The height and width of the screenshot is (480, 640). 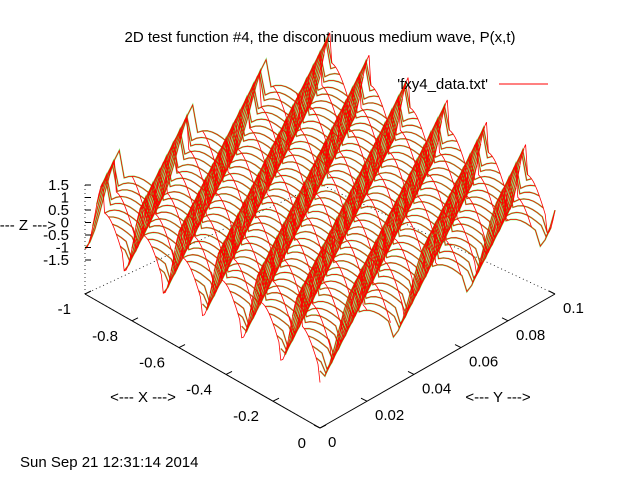 I want to click on x-tick-label: -0.2, so click(x=246, y=416).